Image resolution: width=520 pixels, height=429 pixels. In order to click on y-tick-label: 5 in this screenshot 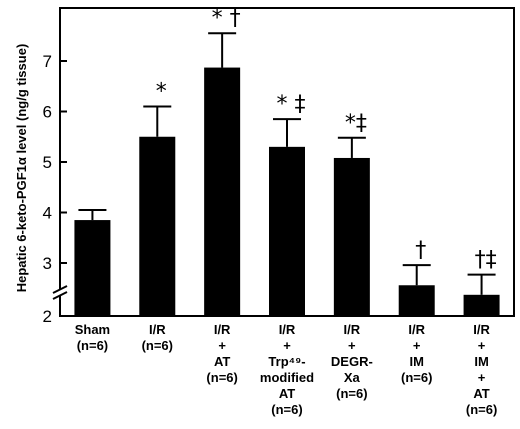, I will do `click(47, 162)`.